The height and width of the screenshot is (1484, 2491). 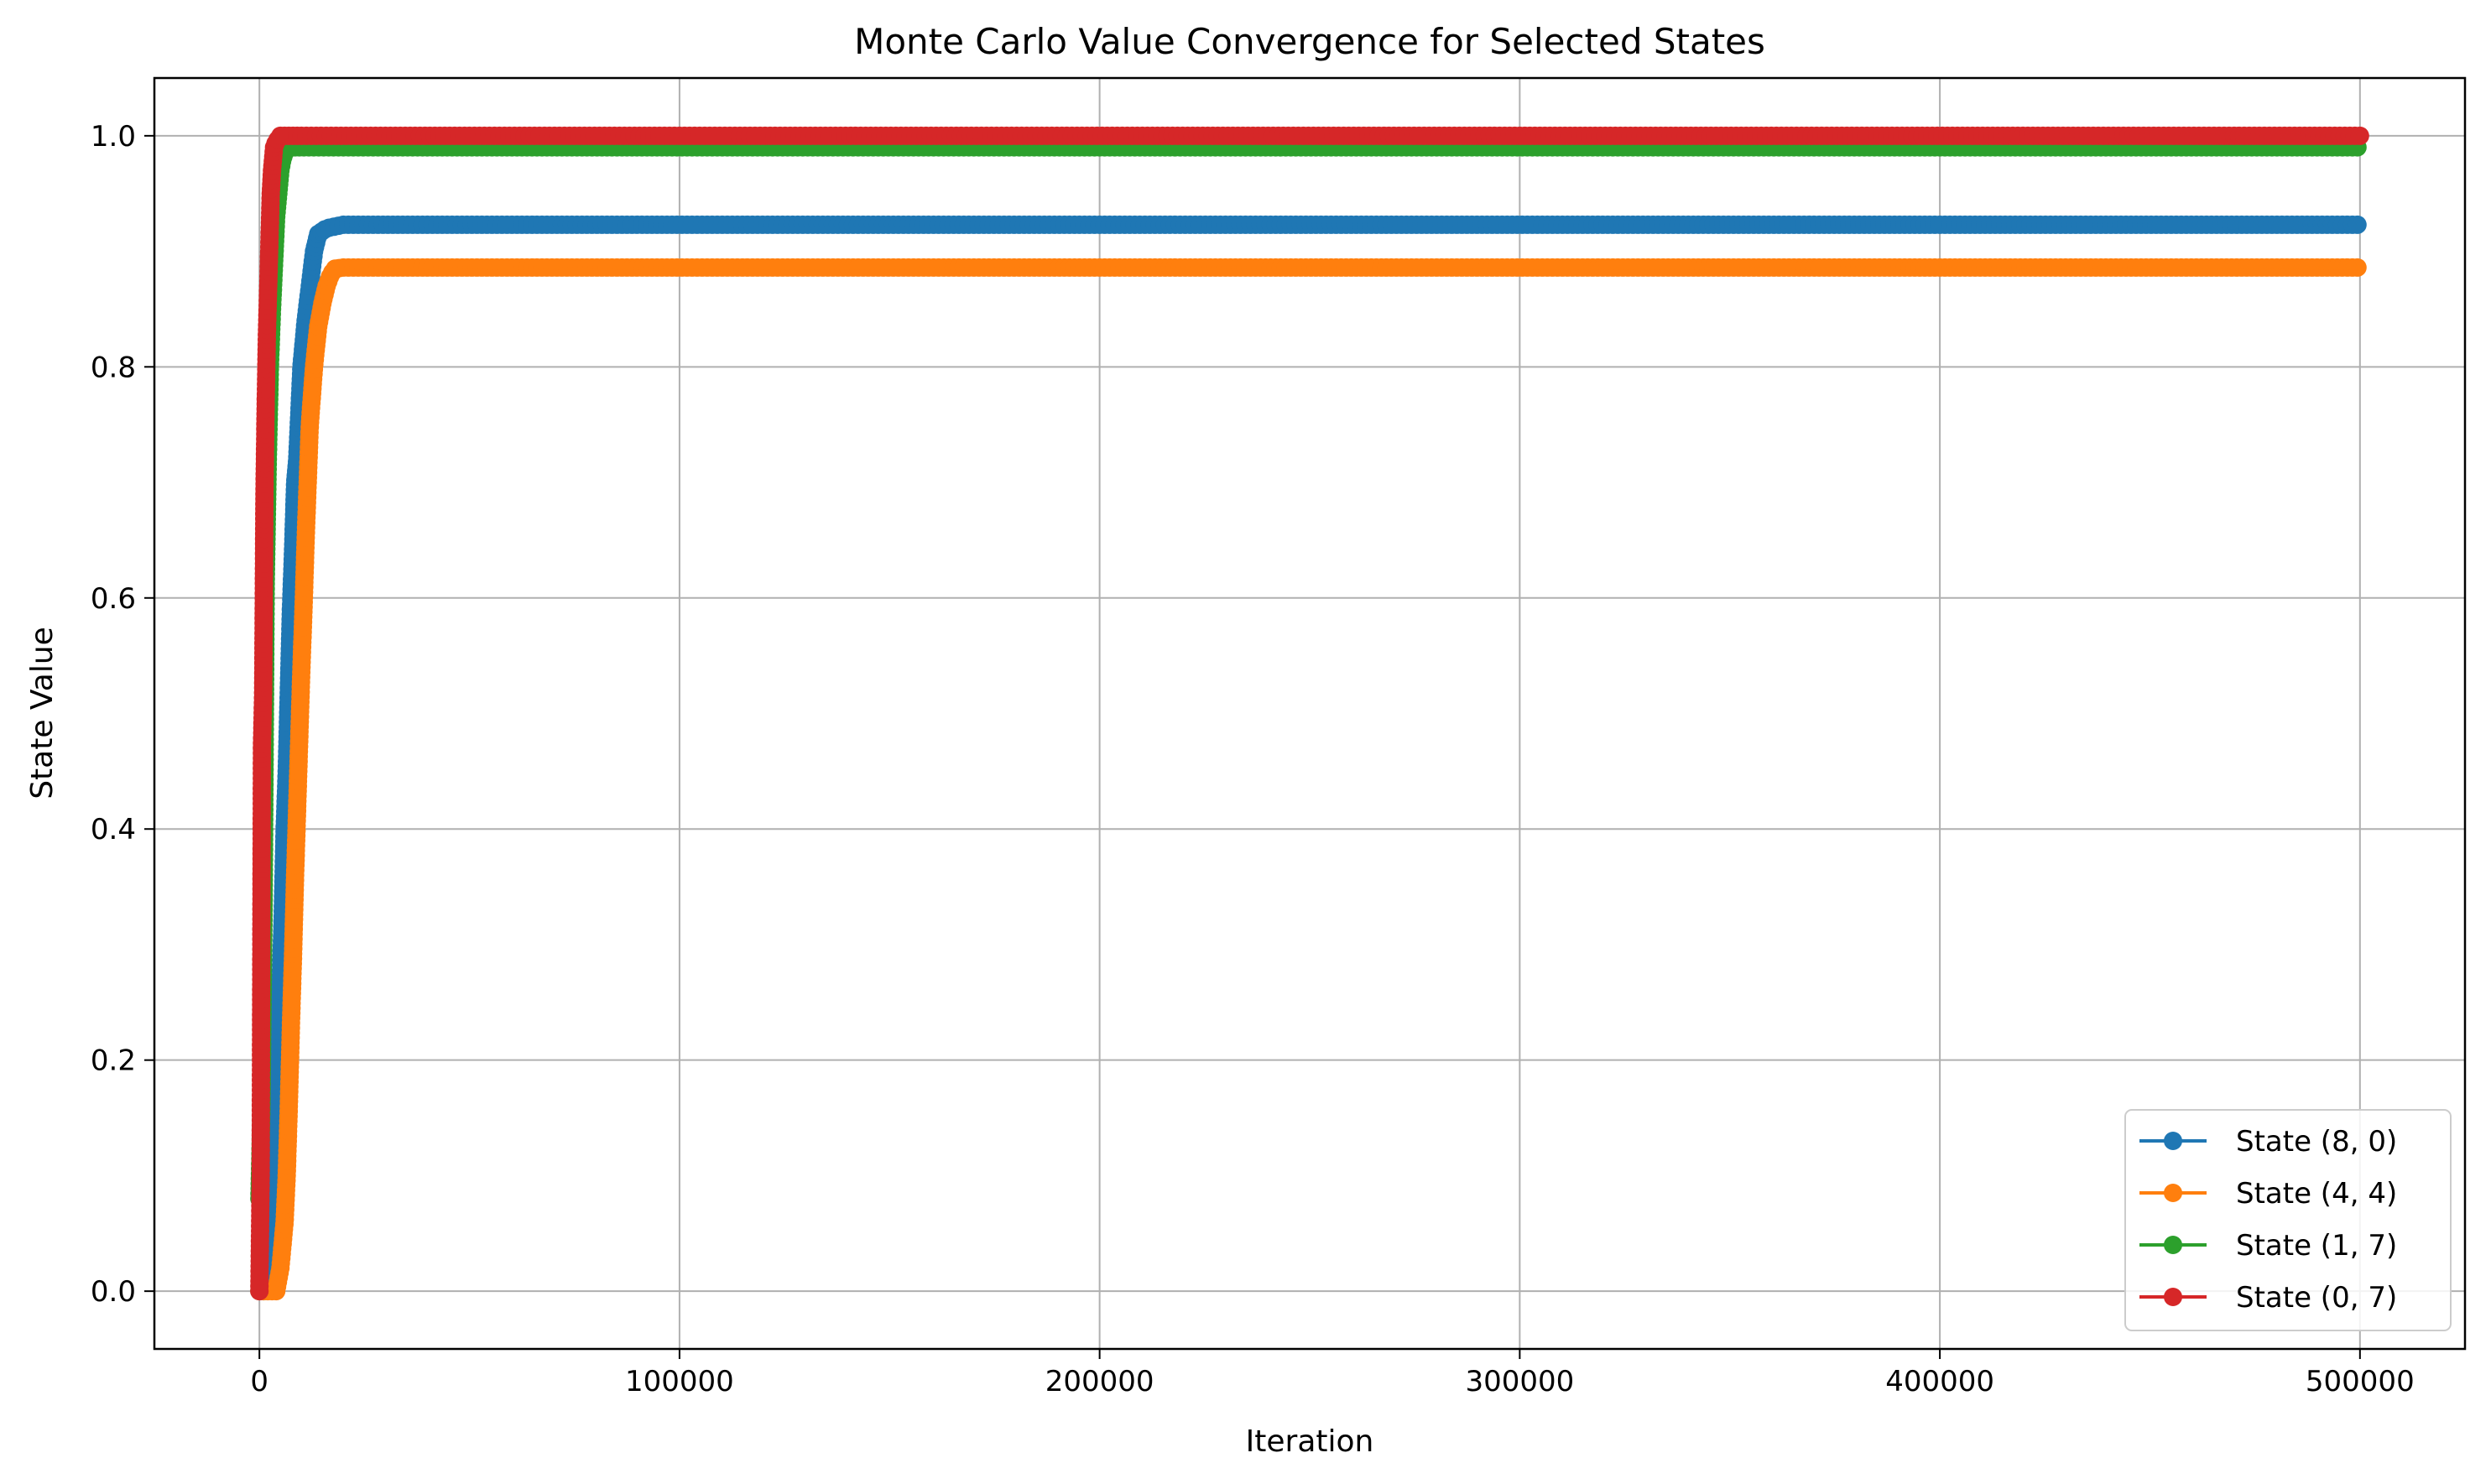 What do you see at coordinates (114, 1292) in the screenshot?
I see `y-tick-label: 0.0` at bounding box center [114, 1292].